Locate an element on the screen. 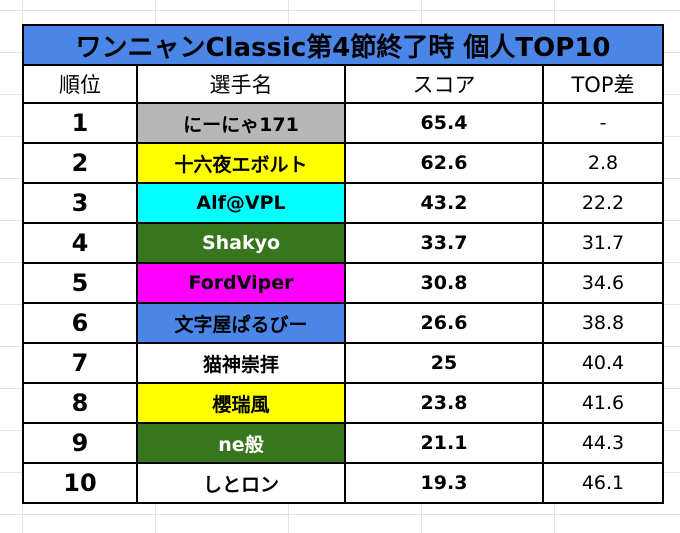 The height and width of the screenshot is (533, 680). top-diff-cell: 2.8 is located at coordinates (603, 163).